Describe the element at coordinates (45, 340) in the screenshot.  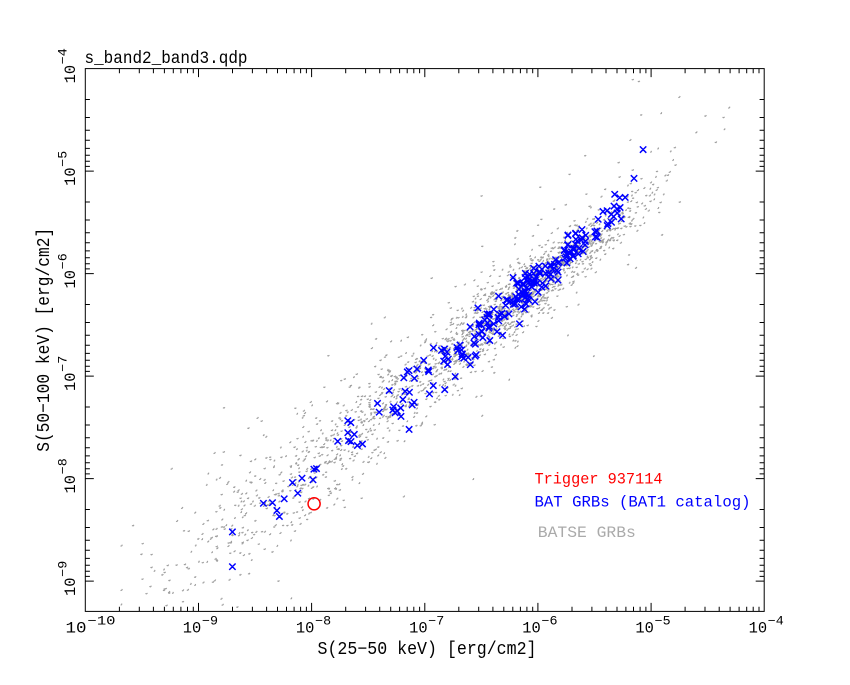
I see `svg-text: S(50−100 keV) [erg/cm2]` at that location.